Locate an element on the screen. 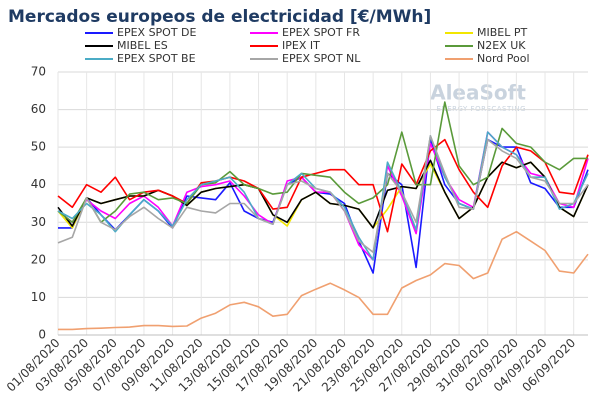 This screenshot has width=600, height=416. y-tick-label: 60 is located at coordinates (38, 109).